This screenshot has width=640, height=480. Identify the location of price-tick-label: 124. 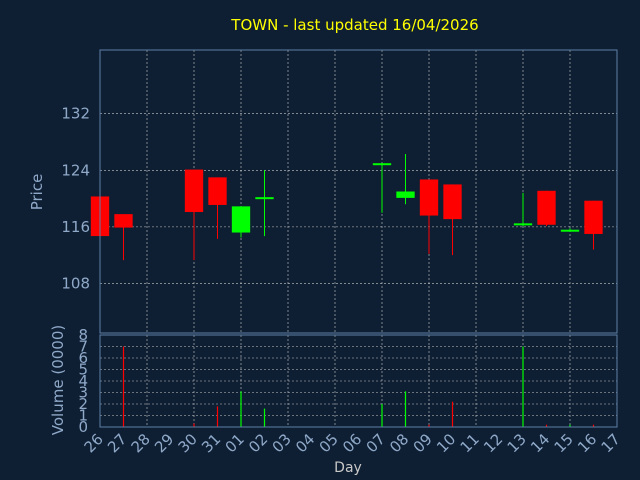
(75, 170).